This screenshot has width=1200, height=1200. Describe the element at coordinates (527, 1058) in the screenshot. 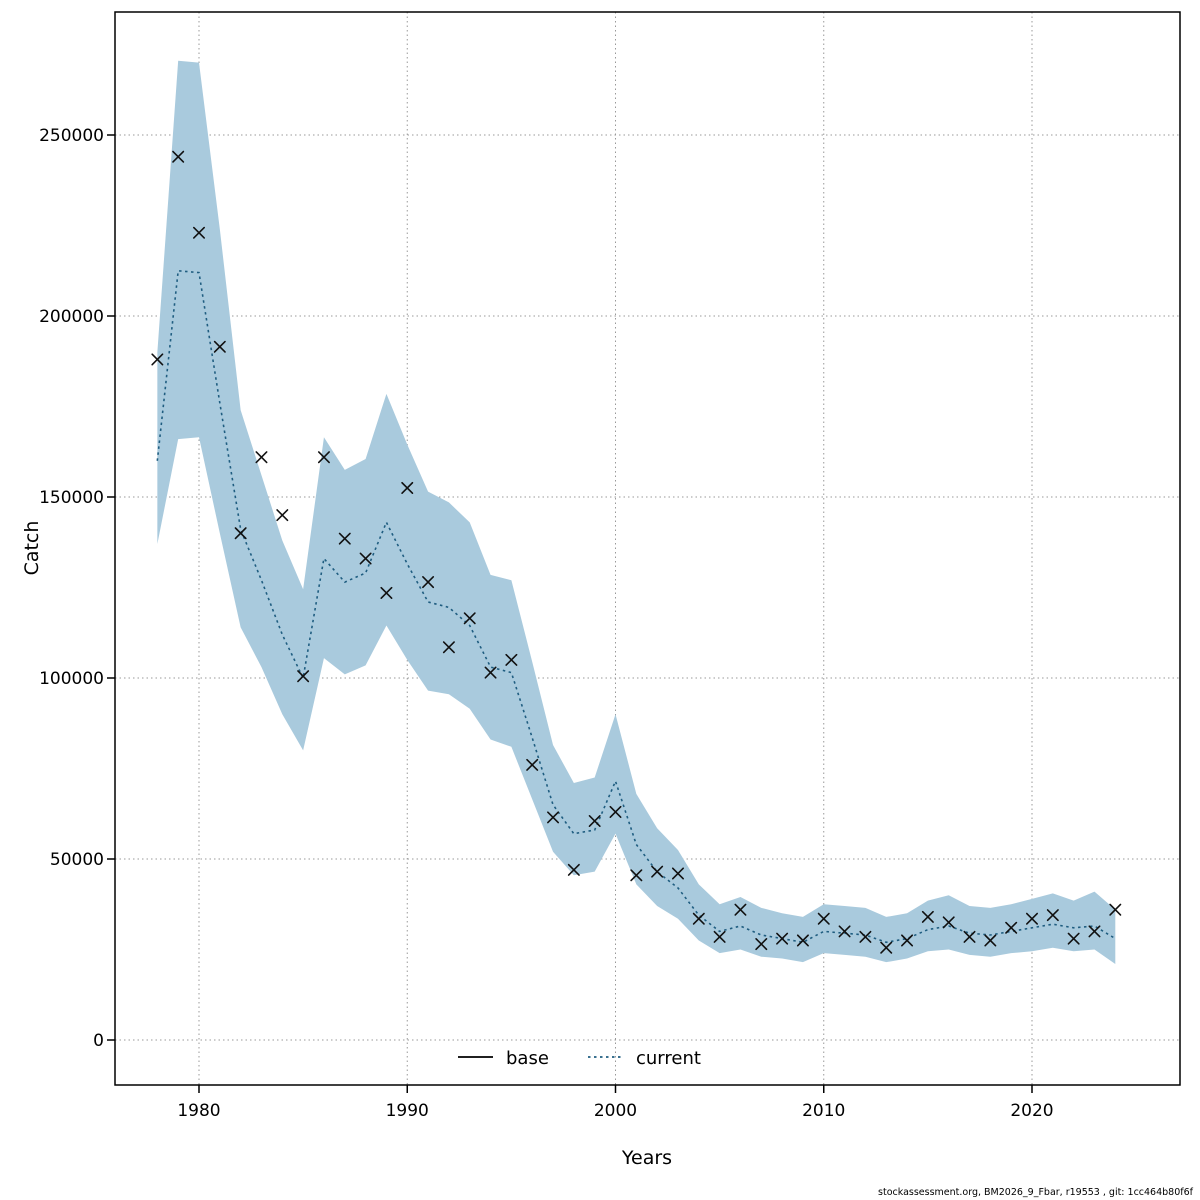

I see `legend-base-label: base` at that location.